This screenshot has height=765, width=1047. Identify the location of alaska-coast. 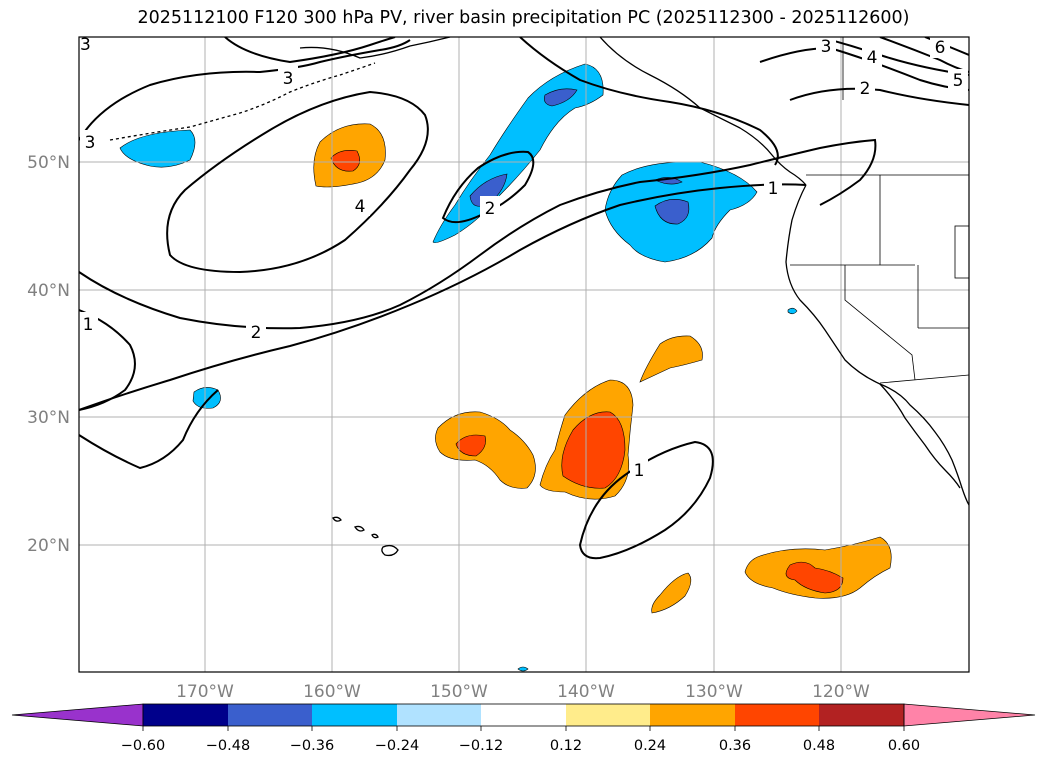
(375, 48).